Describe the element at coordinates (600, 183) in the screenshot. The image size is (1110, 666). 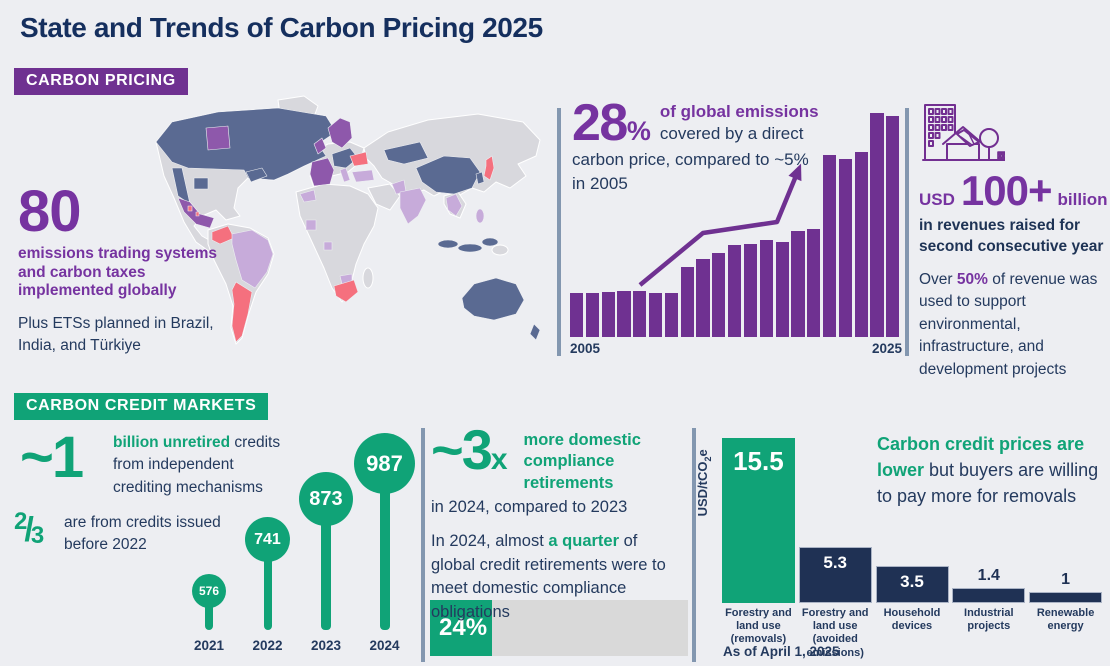
I see `coverage-line-4: in 2005` at that location.